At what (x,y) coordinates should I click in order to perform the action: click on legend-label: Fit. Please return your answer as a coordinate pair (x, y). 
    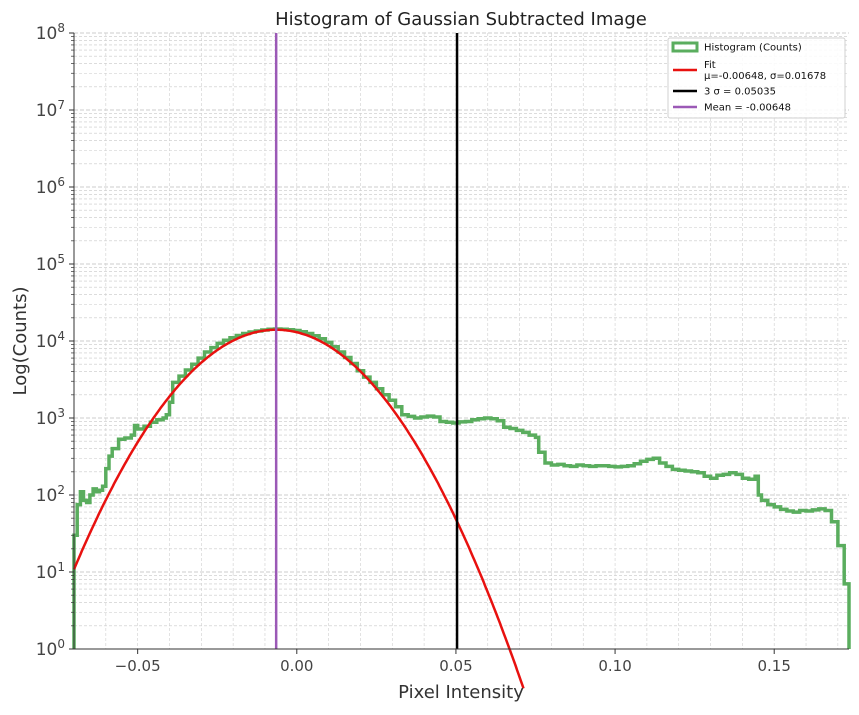
    Looking at the image, I should click on (710, 65).